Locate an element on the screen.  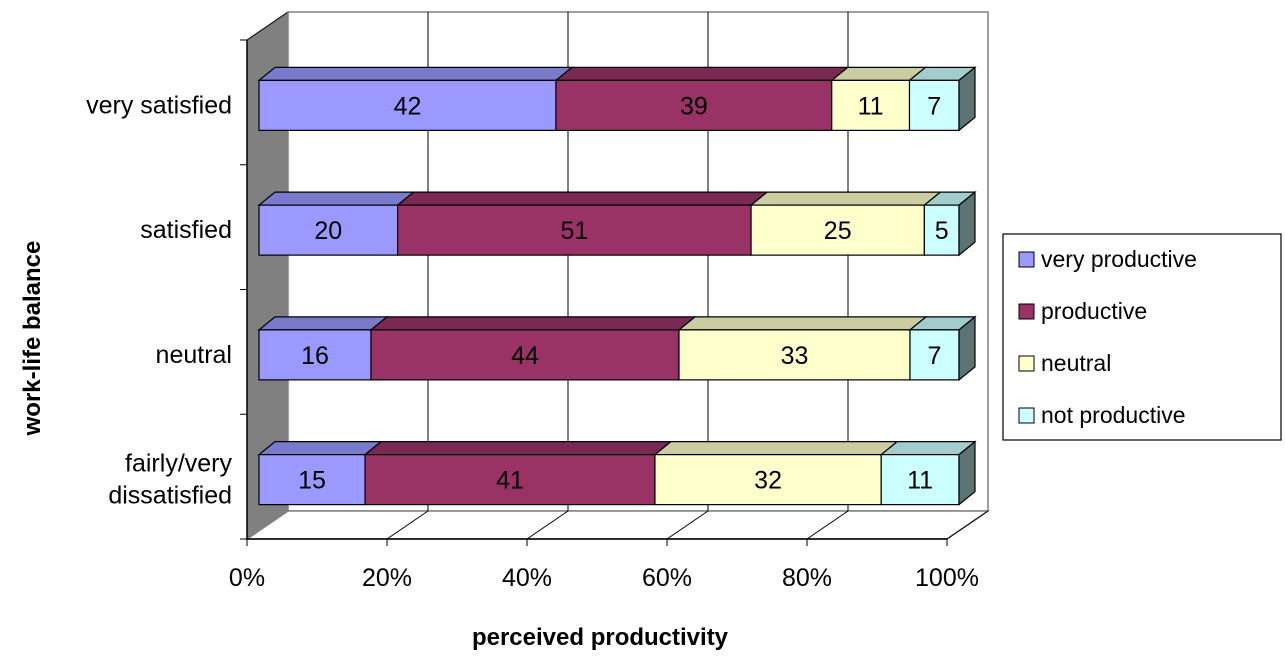
bar-value-label: 25 is located at coordinates (838, 231).